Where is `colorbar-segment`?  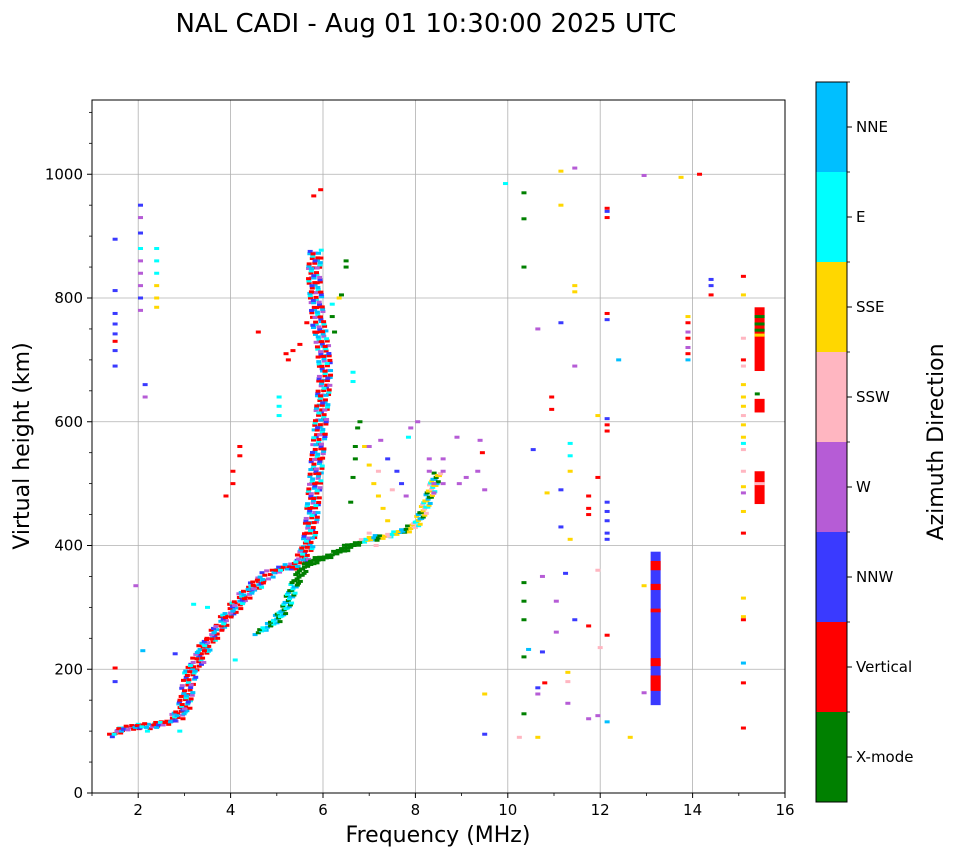
colorbar-segment is located at coordinates (831, 127).